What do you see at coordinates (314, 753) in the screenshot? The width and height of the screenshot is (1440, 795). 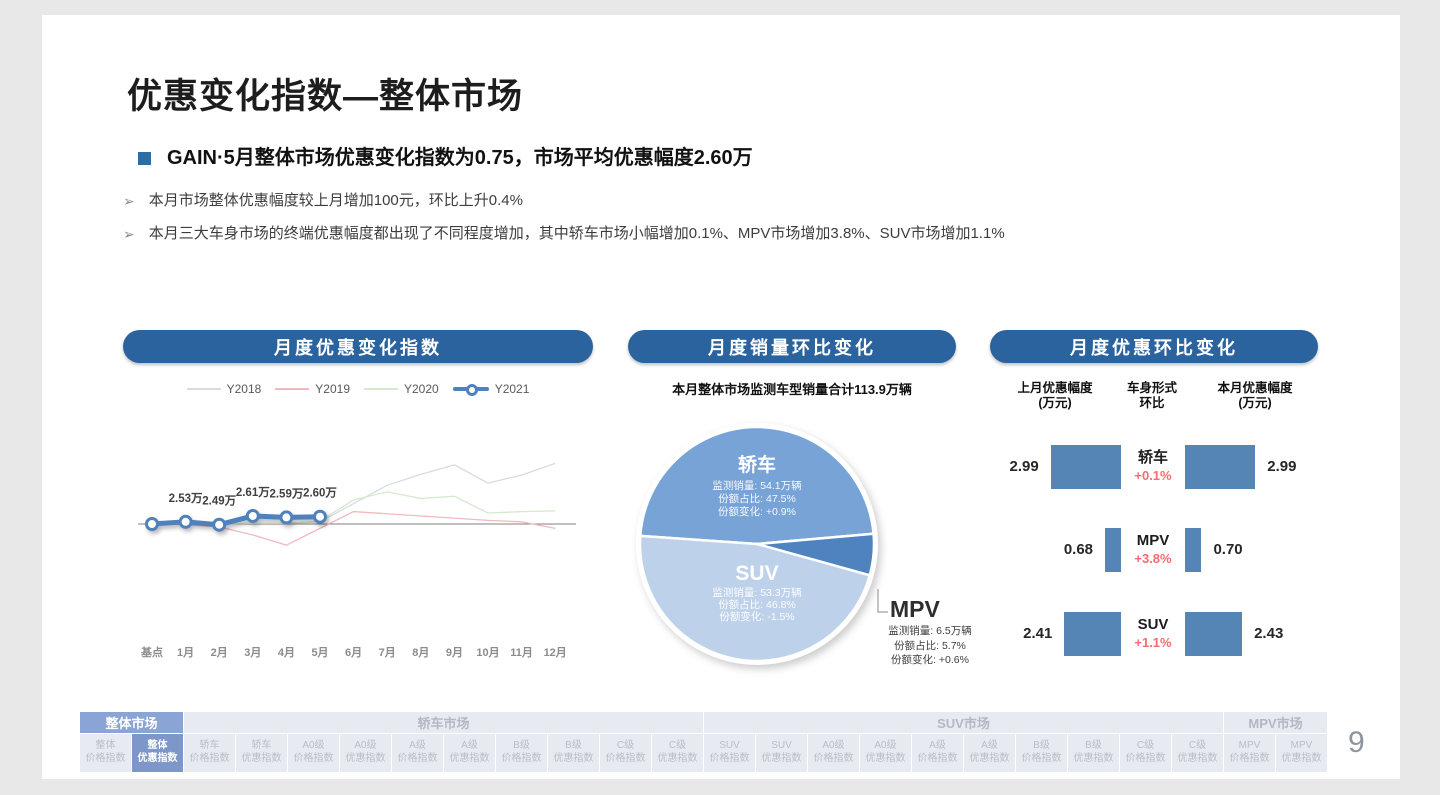 I see `nav-tab-4-A0级价格指数: A0级 价格指数` at bounding box center [314, 753].